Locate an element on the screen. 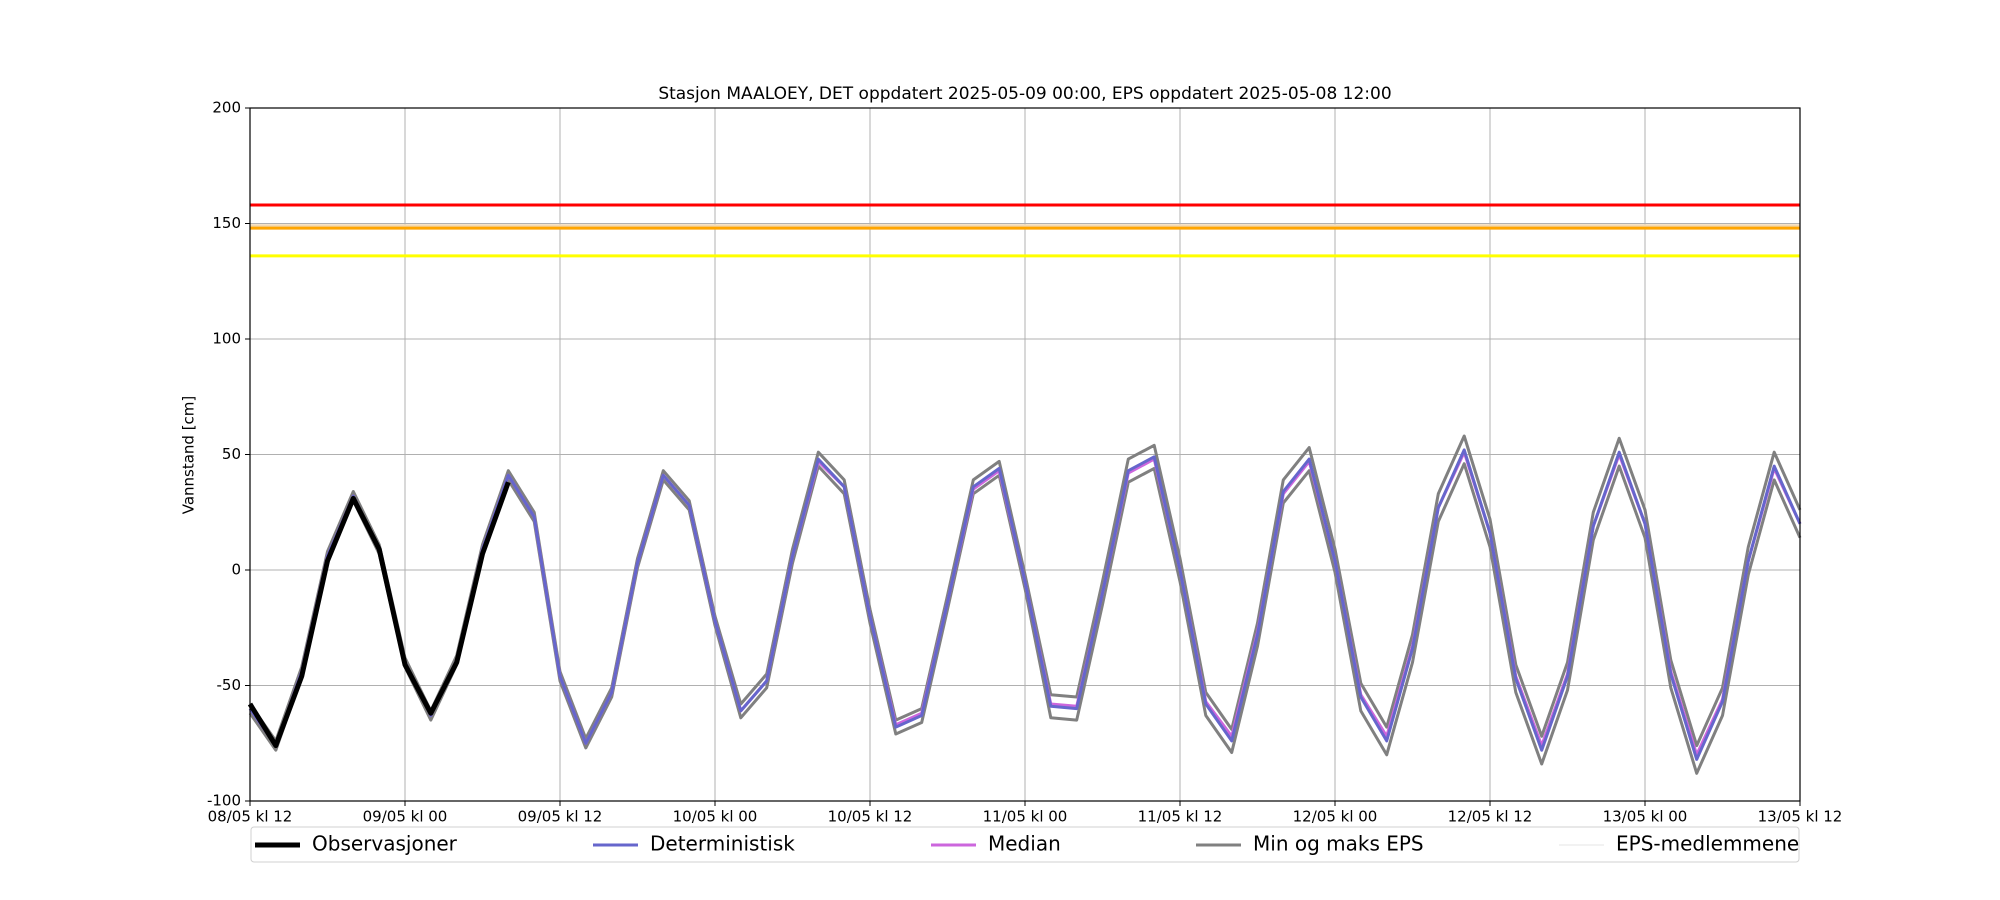 The width and height of the screenshot is (2000, 900). y-tick-label: 0 is located at coordinates (236, 570).